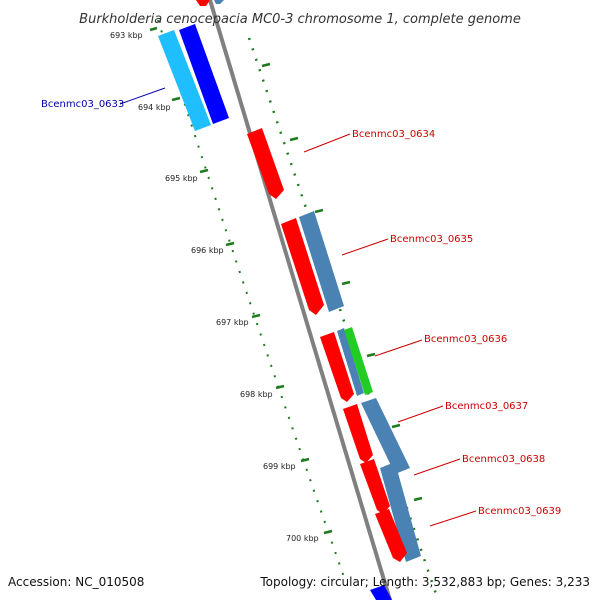 The width and height of the screenshot is (600, 600). Describe the element at coordinates (393, 134) in the screenshot. I see `gene-label-0634: Bcenmc03_0634` at that location.